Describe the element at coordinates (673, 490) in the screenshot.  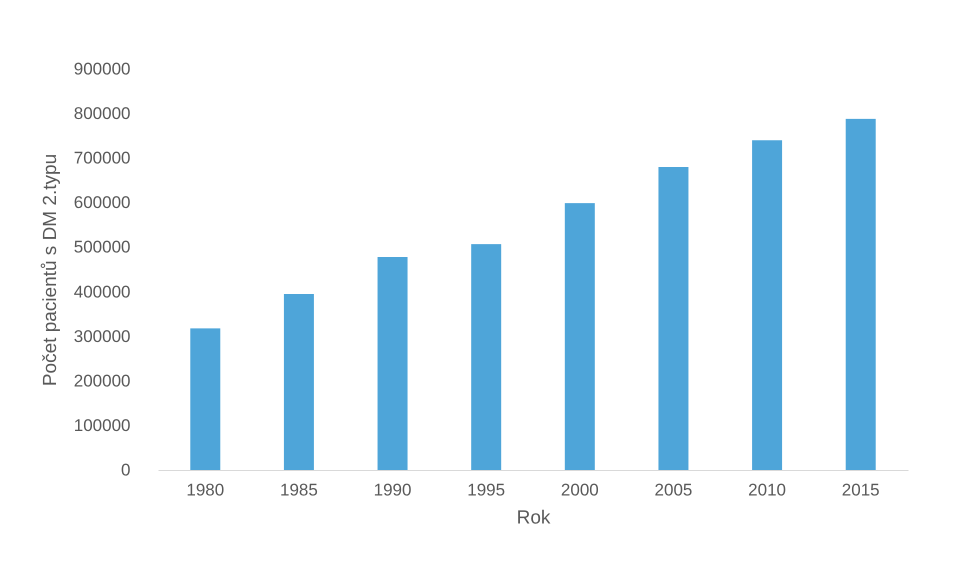
I see `x-tick-label: 2005` at that location.